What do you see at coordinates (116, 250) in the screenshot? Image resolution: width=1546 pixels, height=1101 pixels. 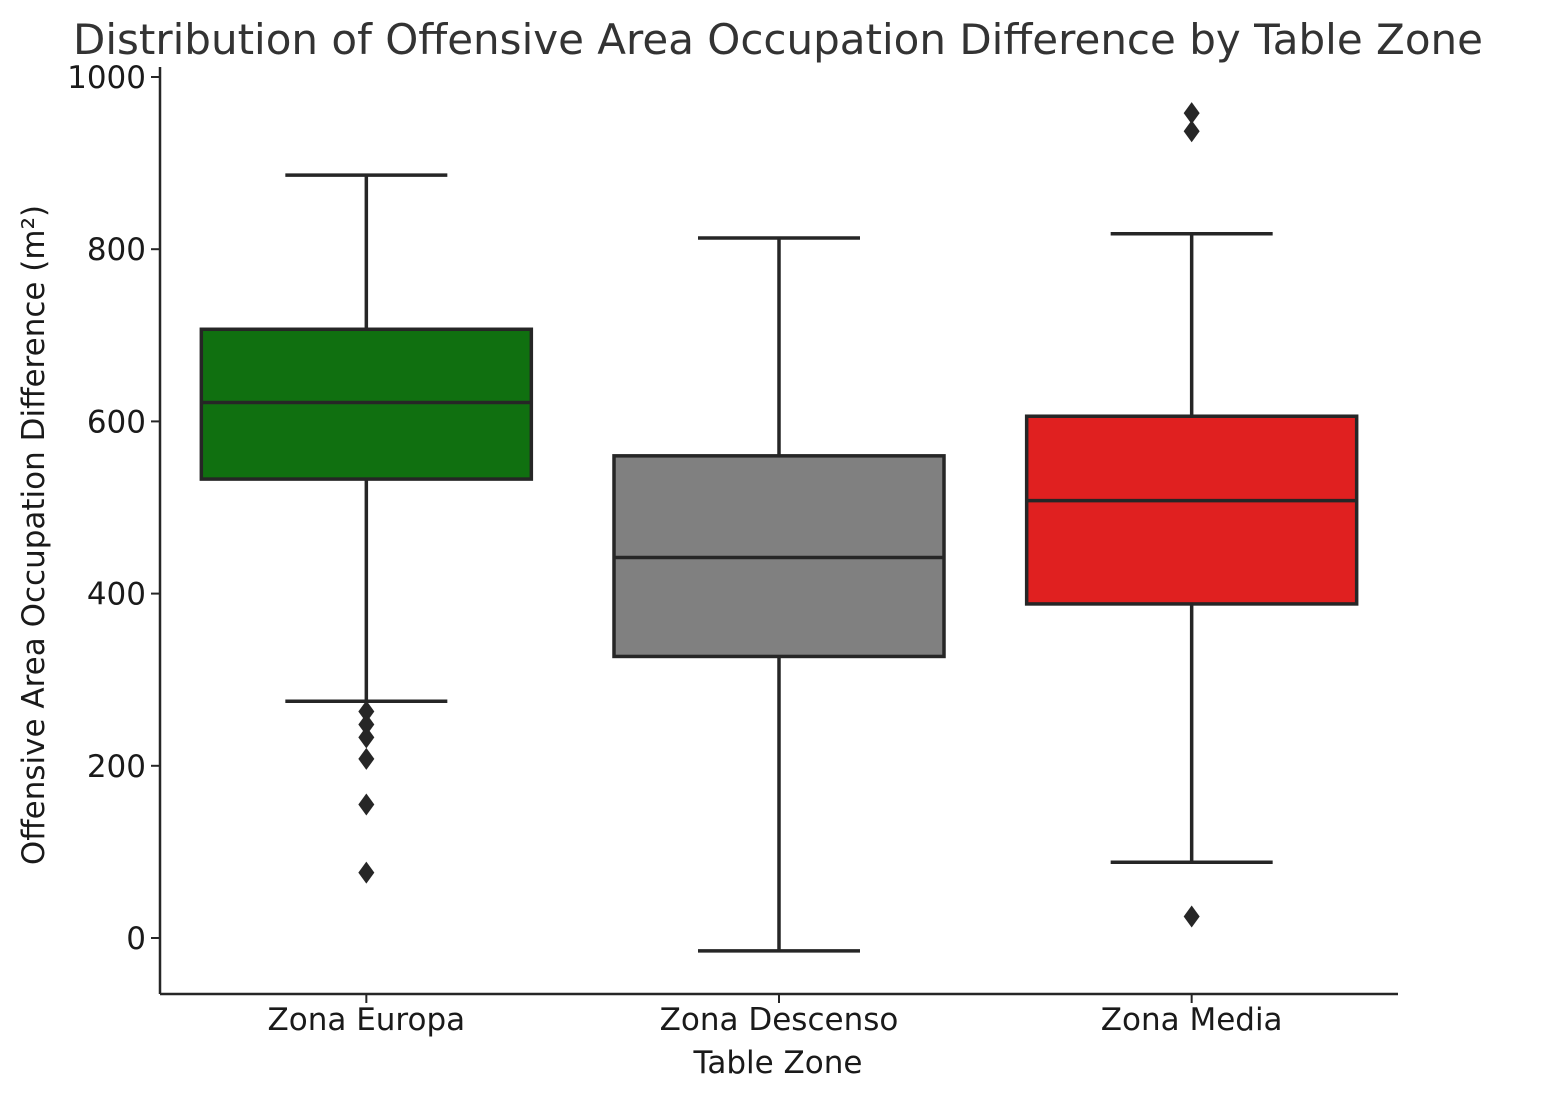 I see `y-tick-label: 800` at bounding box center [116, 250].